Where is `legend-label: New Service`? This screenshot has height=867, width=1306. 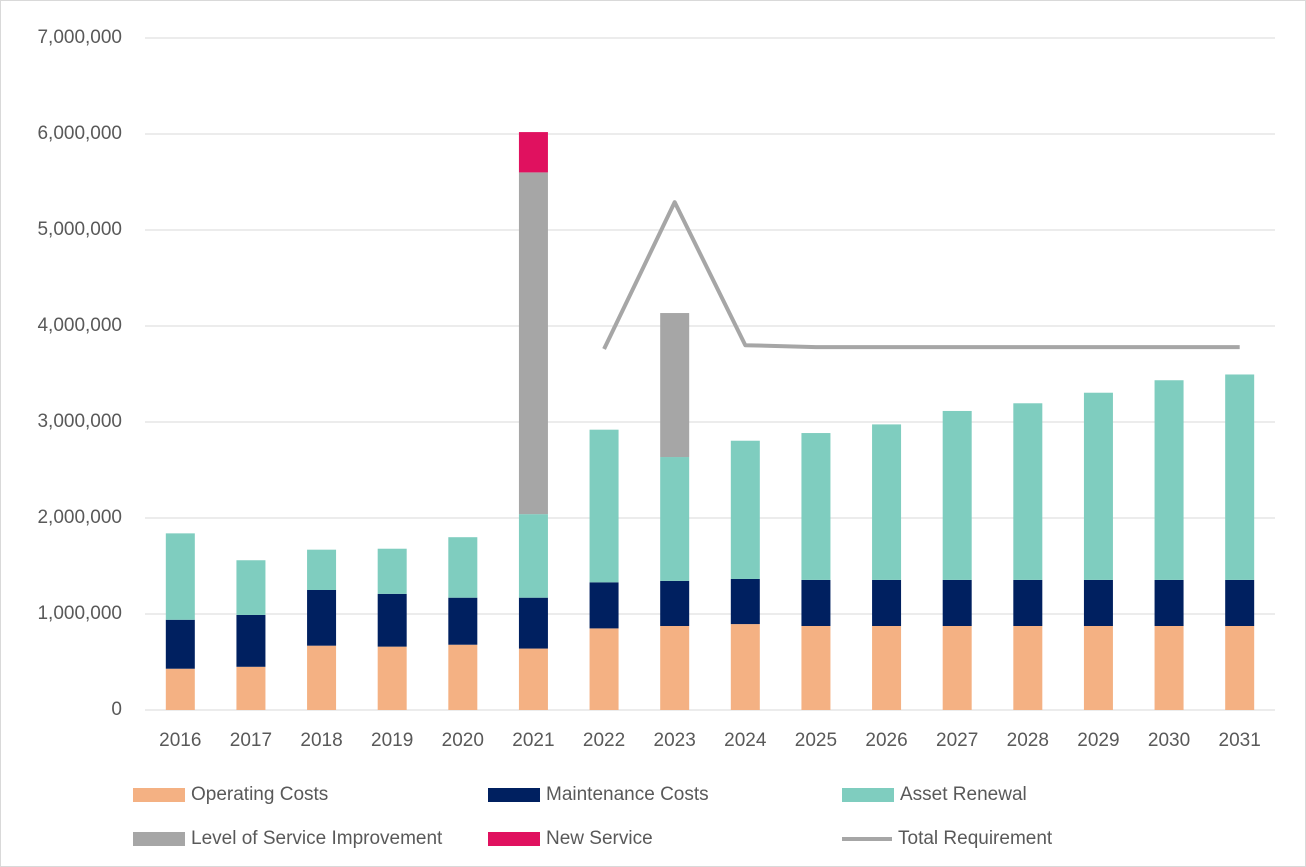
legend-label: New Service is located at coordinates (599, 838).